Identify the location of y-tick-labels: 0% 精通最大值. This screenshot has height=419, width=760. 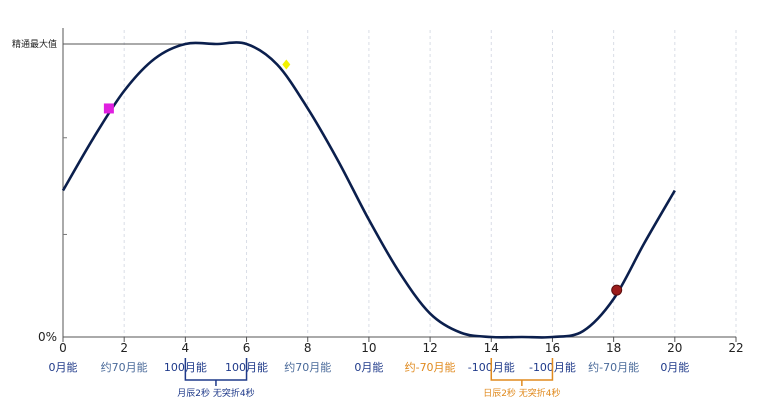
(34, 191).